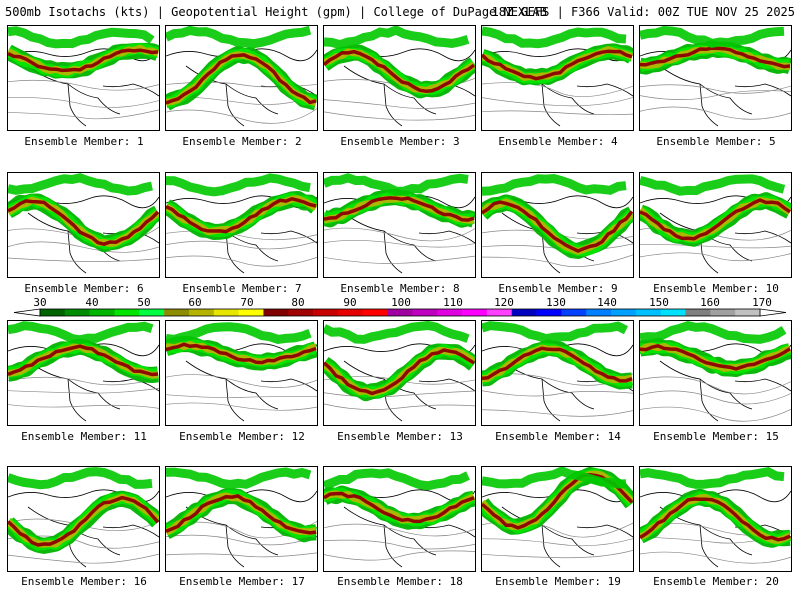 Image resolution: width=800 pixels, height=600 pixels. Describe the element at coordinates (716, 141) in the screenshot. I see `ensemble-member-label: Ensemble Member: 5` at that location.